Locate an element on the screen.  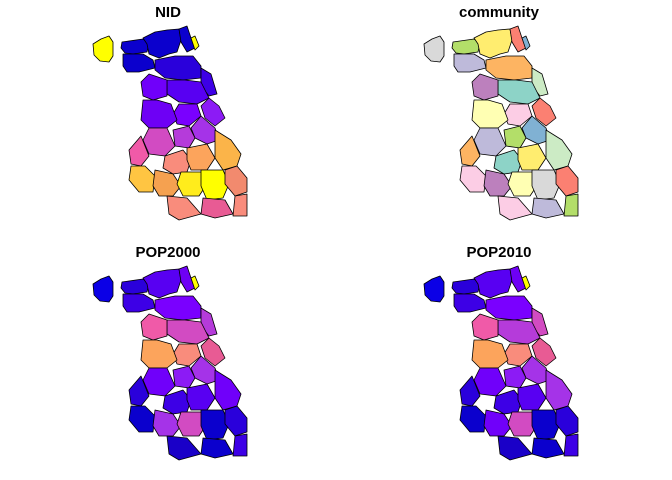
map-panel-nid: NID is located at coordinates (170, 112).